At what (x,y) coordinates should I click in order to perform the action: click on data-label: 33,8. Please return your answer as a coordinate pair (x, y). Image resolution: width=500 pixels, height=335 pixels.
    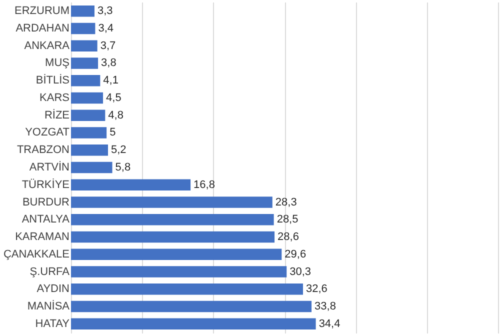
    Looking at the image, I should click on (325, 306).